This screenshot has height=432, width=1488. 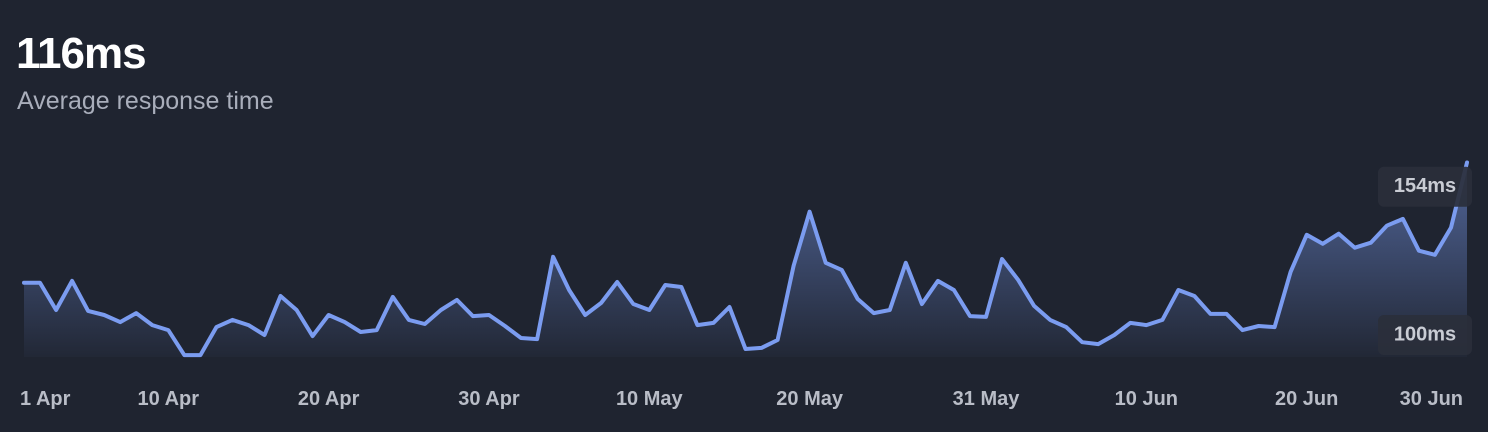 I want to click on x-tick-label: 30 Apr, so click(x=489, y=399).